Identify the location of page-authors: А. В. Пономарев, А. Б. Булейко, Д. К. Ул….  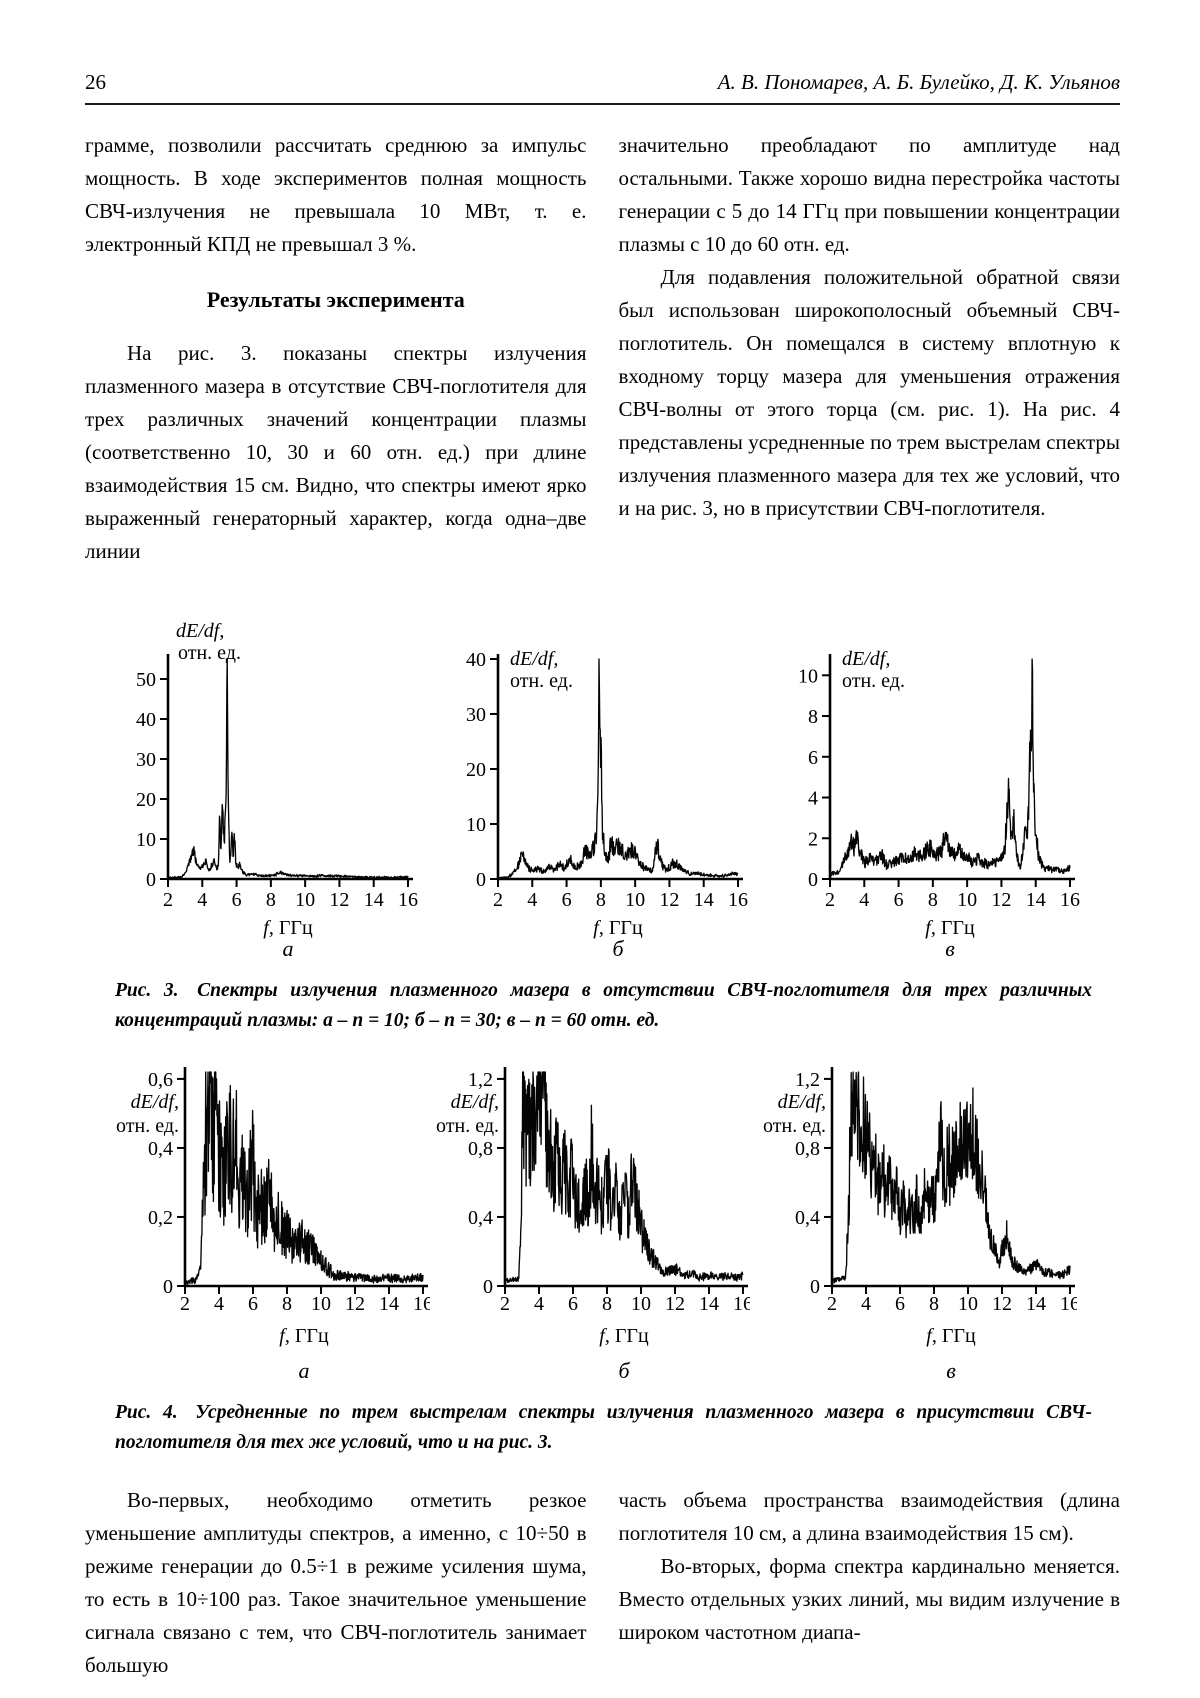
(918, 82).